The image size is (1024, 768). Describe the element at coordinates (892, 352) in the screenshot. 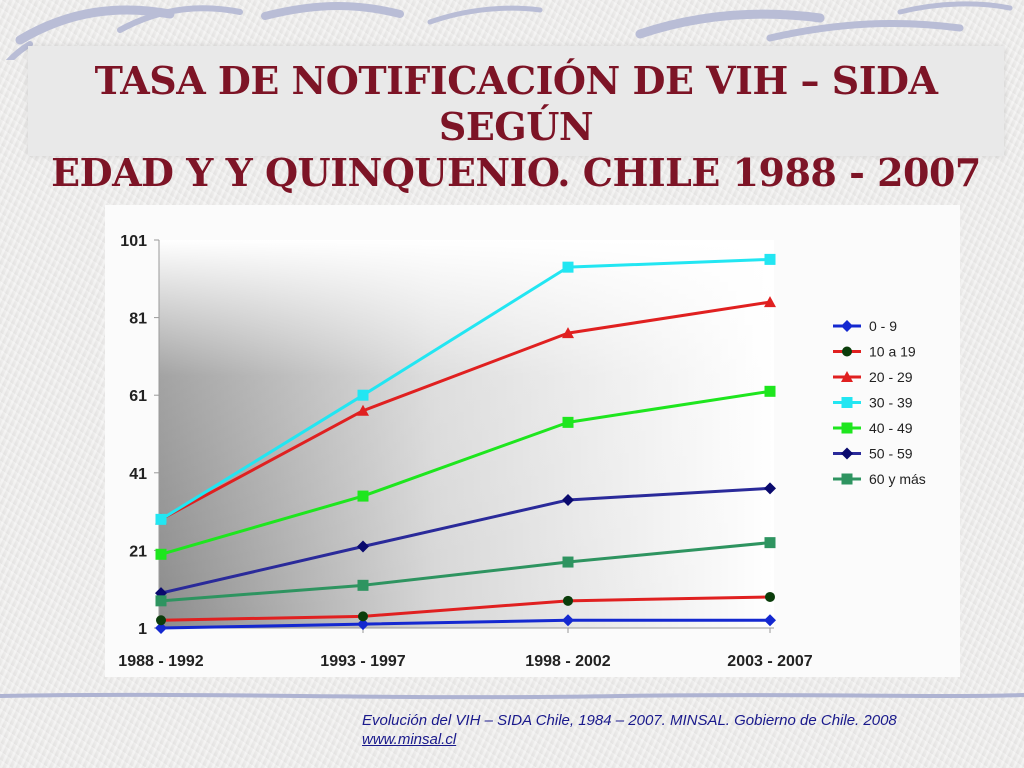

I see `legend-label: 10 a 19` at that location.